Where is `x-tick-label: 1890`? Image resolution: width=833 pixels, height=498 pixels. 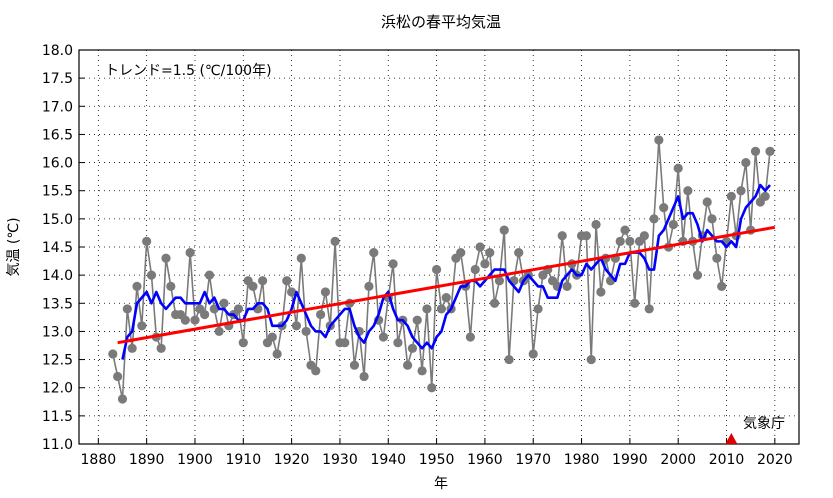
x-tick-label: 1890 is located at coordinates (147, 460).